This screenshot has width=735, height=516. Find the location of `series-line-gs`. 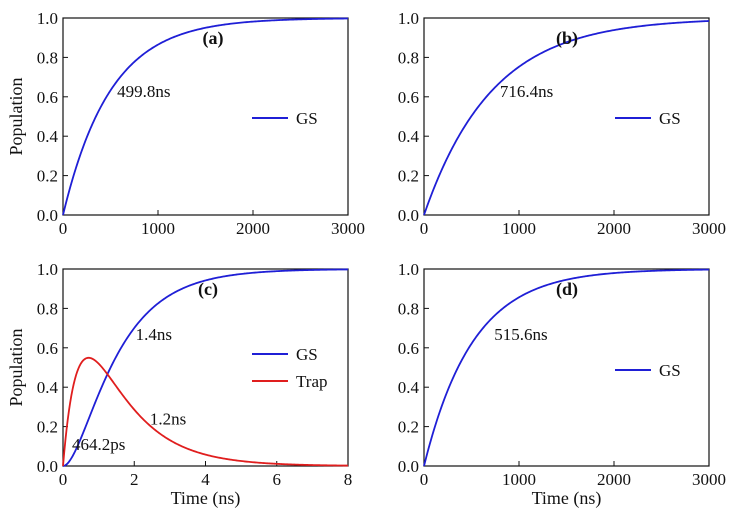

series-line-gs is located at coordinates (566, 118).